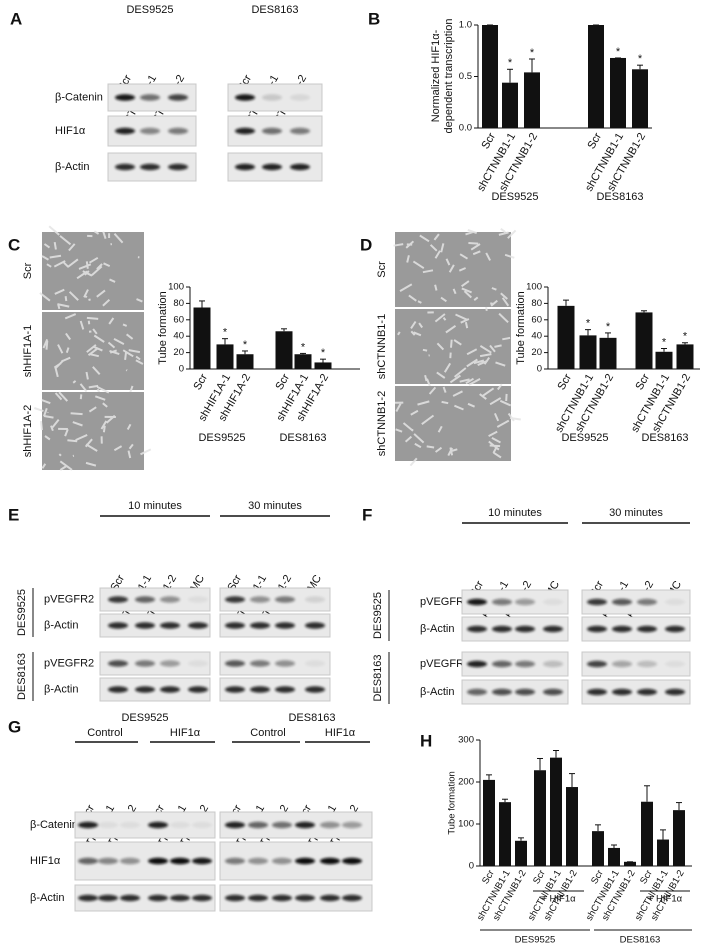 This screenshot has height=948, width=702. What do you see at coordinates (453, 346) in the screenshot?
I see `micrograph` at bounding box center [453, 346].